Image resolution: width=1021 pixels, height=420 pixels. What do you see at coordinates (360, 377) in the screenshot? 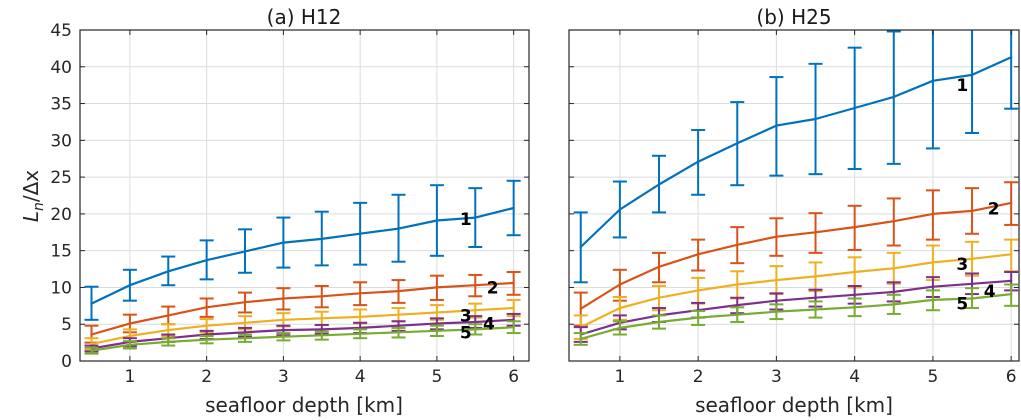
I see `x-tick-label: 4` at bounding box center [360, 377].